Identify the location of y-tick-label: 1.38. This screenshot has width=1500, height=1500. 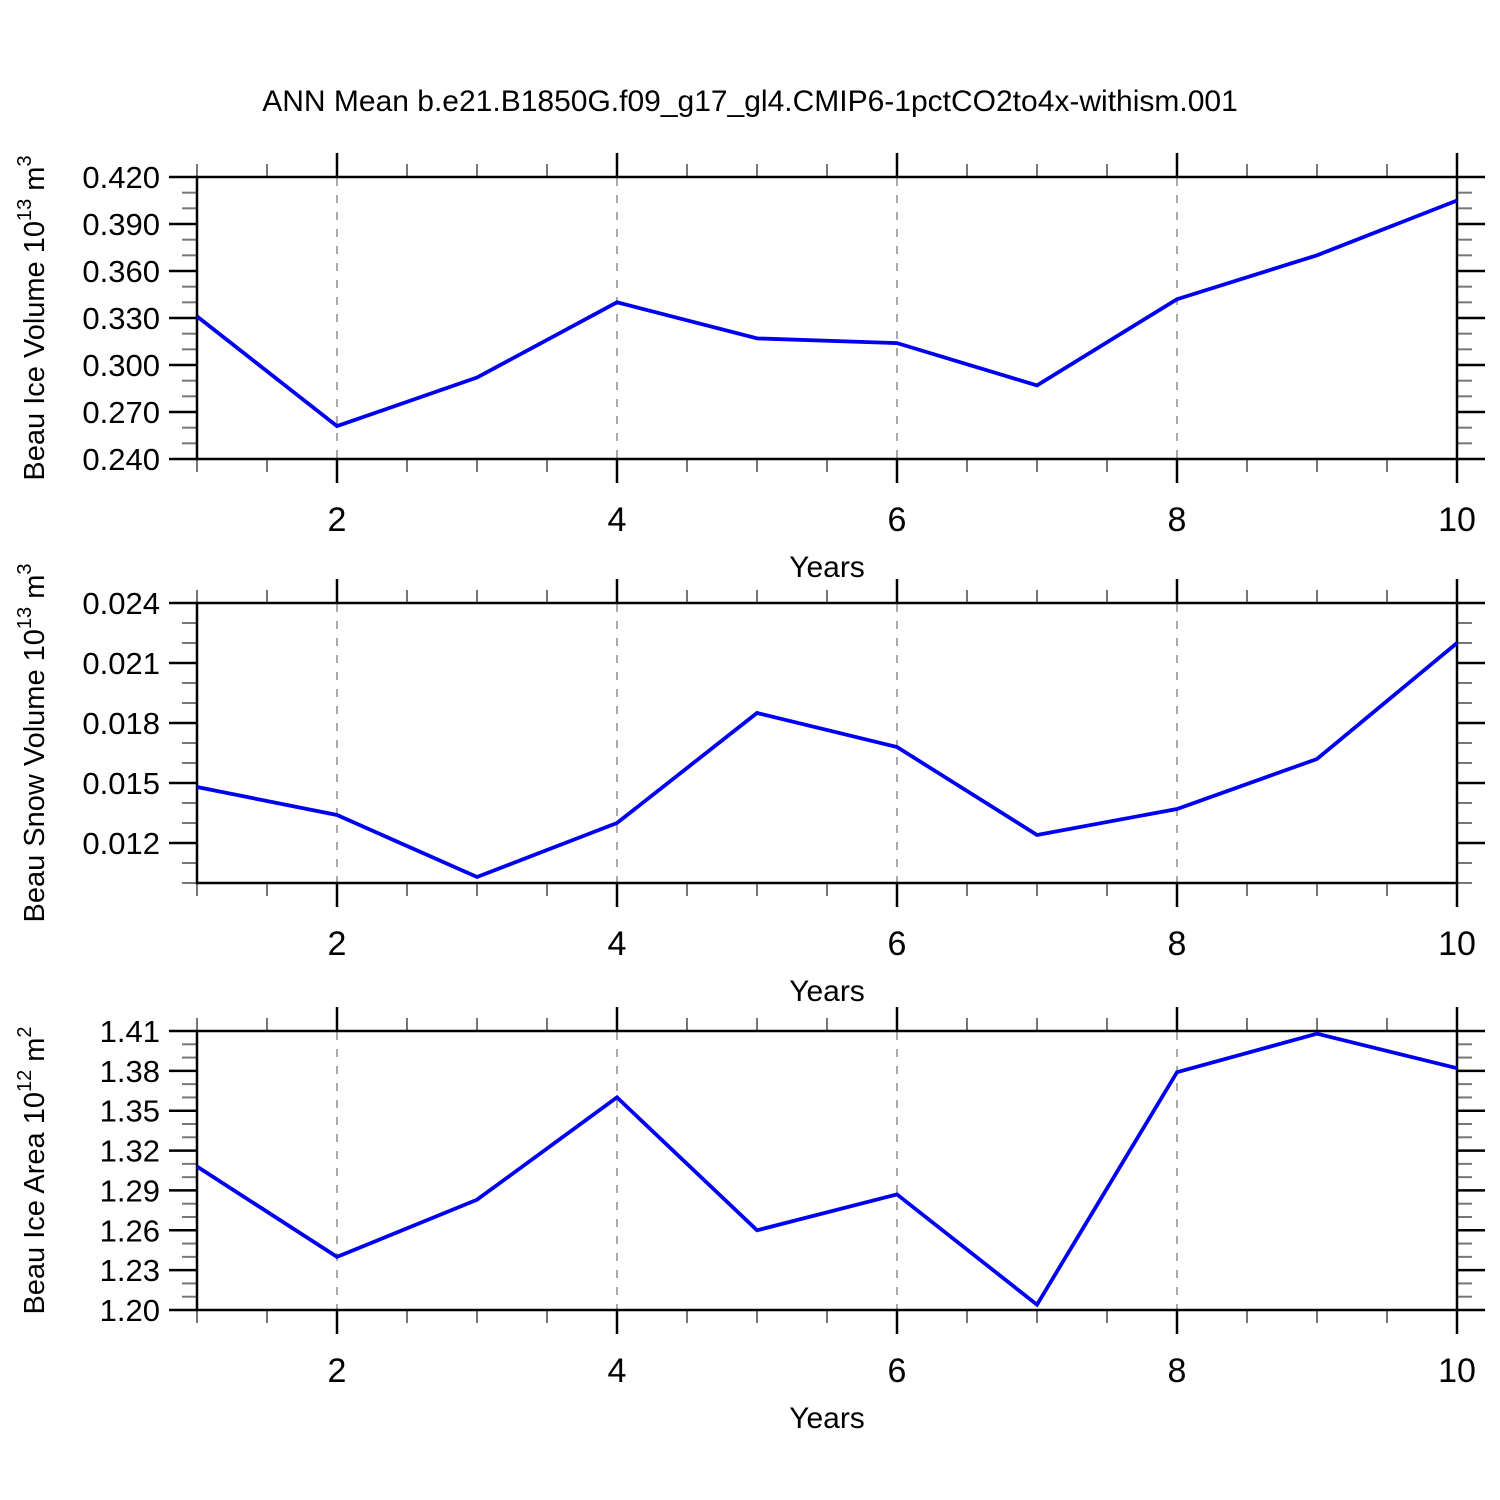
(130, 1071).